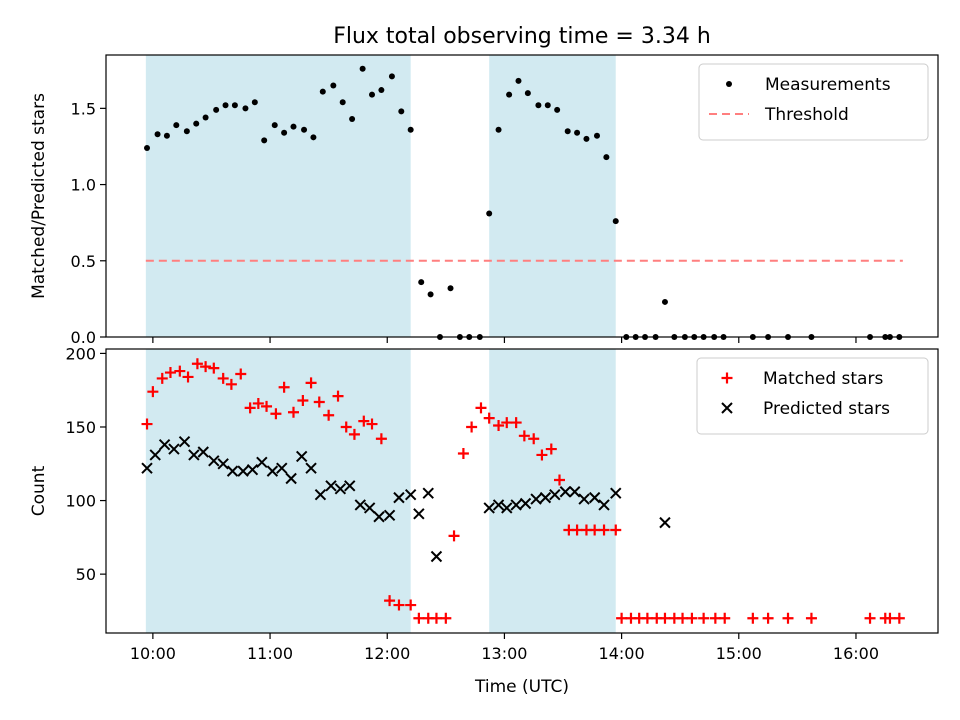 The height and width of the screenshot is (720, 960). I want to click on y-tick-label: 0.0, so click(83, 337).